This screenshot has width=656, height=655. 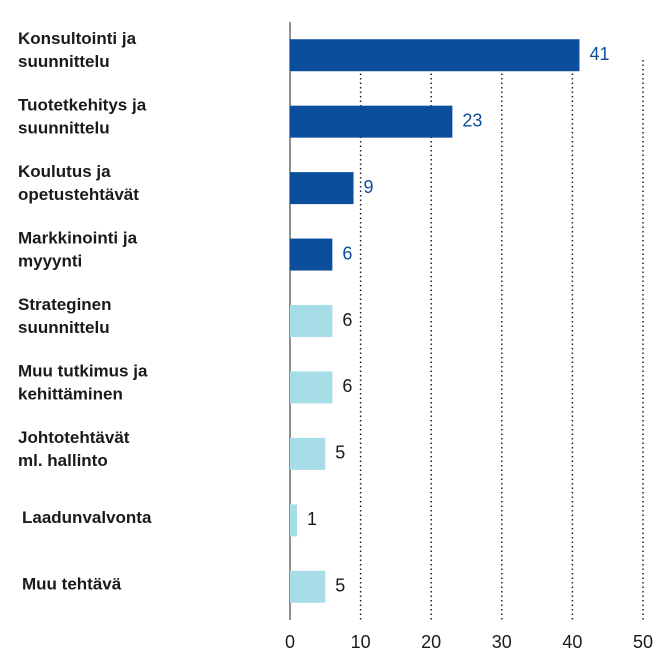 I want to click on category-label: Tuotetkehitys ja, so click(x=82, y=105).